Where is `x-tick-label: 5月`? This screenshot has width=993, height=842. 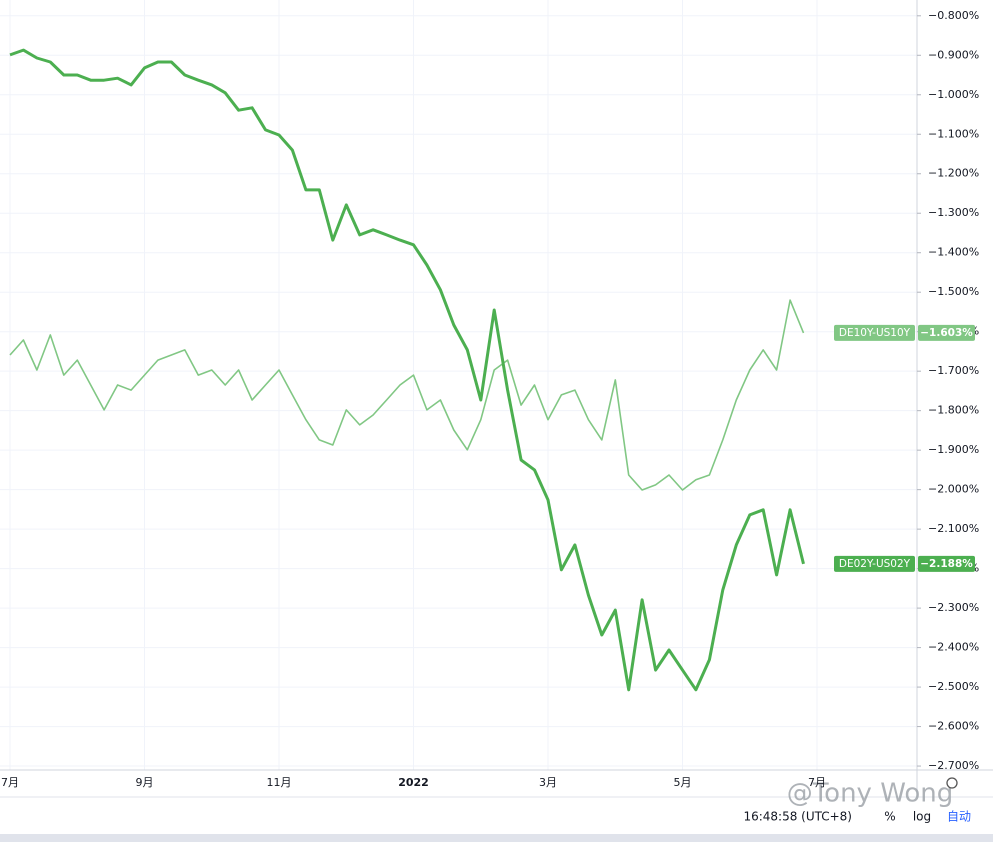 x-tick-label: 5月 is located at coordinates (683, 782).